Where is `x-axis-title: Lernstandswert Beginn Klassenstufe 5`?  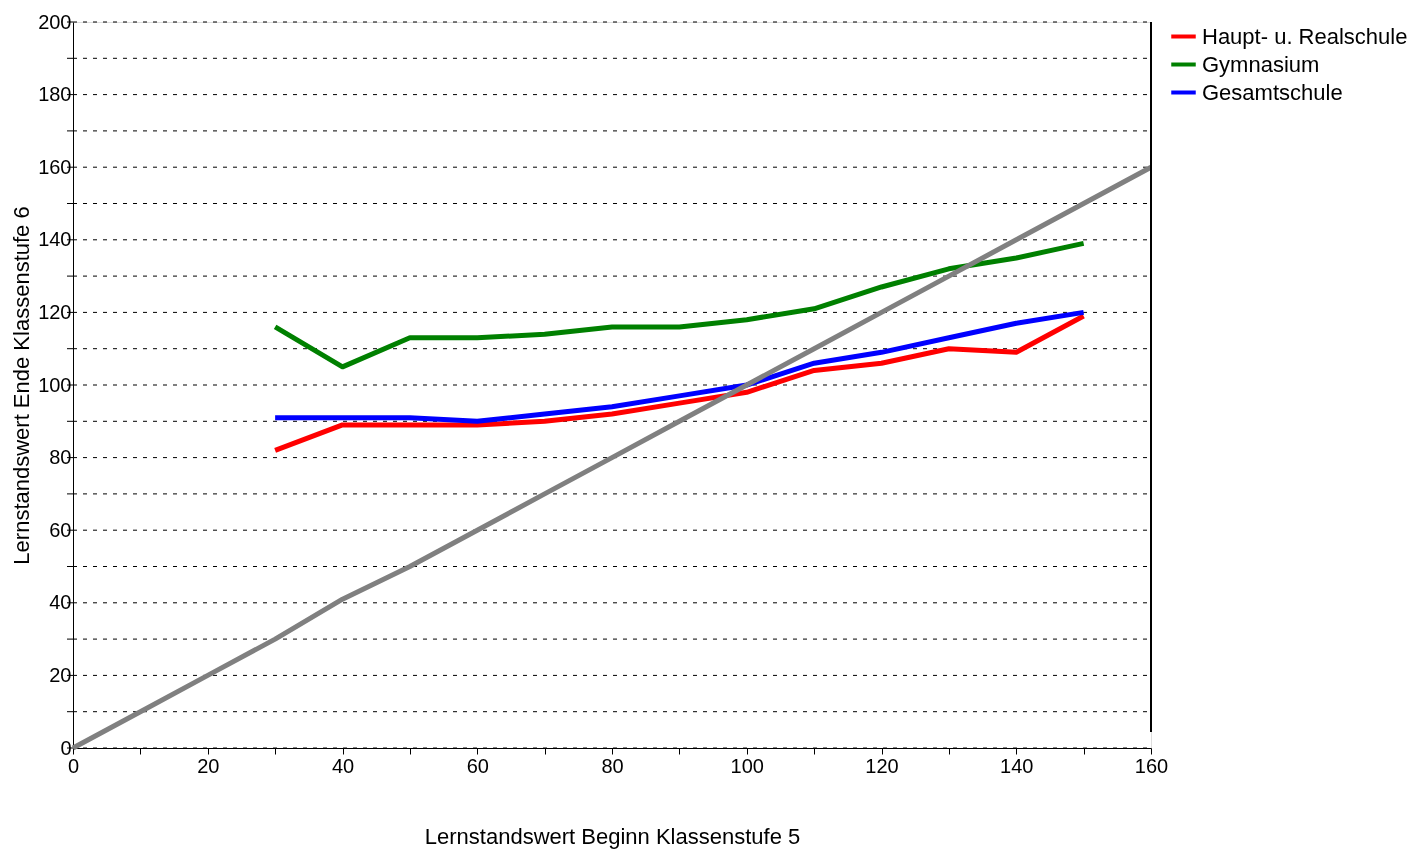 x-axis-title: Lernstandswert Beginn Klassenstufe 5 is located at coordinates (612, 836).